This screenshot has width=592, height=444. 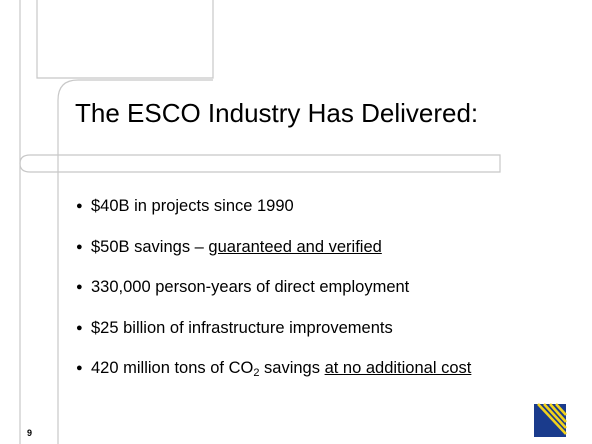 I want to click on page-number: 9, so click(x=30, y=433).